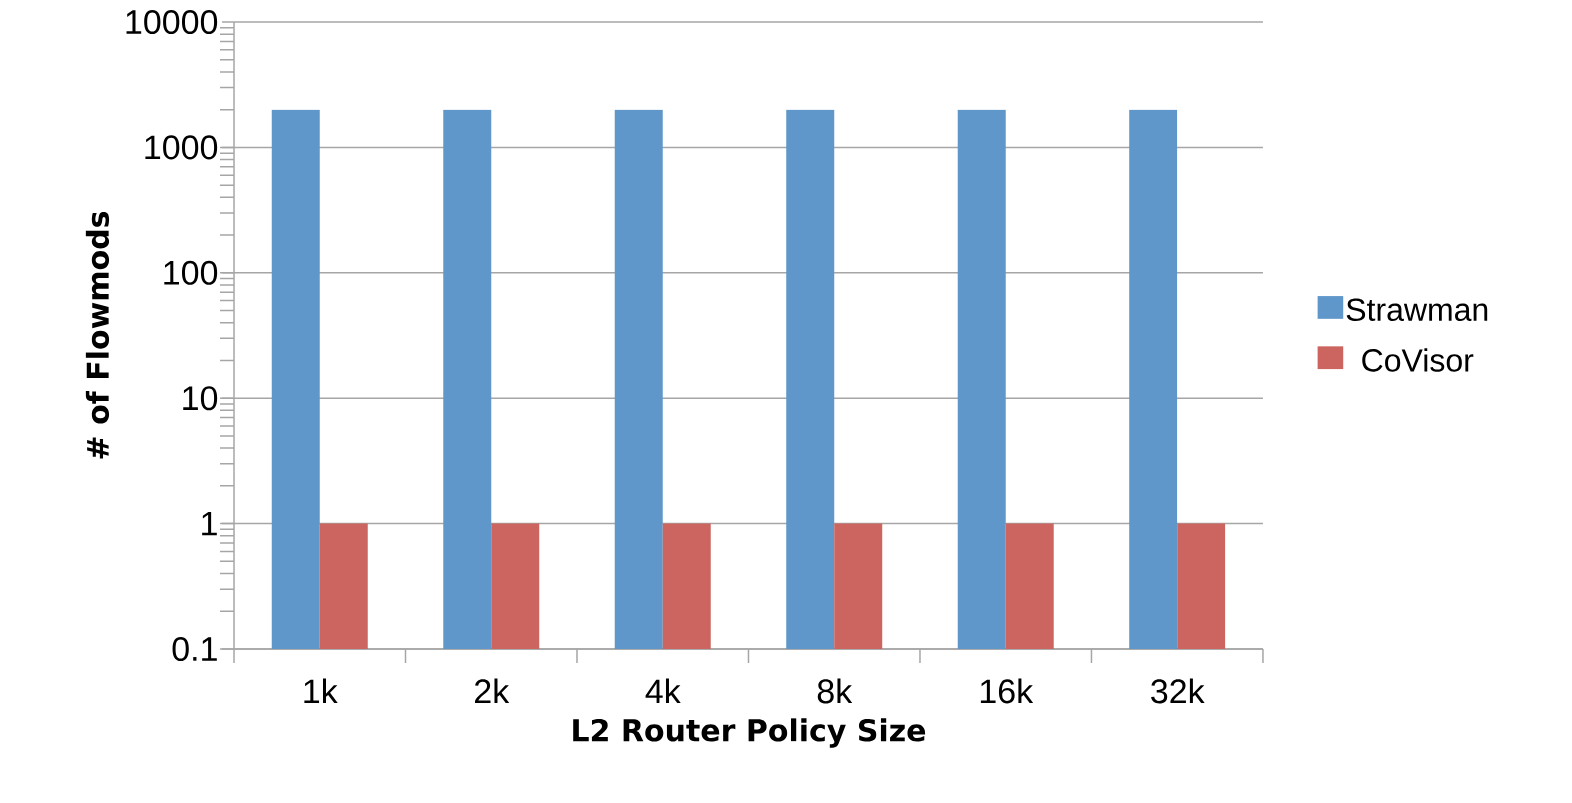 This screenshot has height=803, width=1572. What do you see at coordinates (492, 691) in the screenshot?
I see `x-tick-label: 2k` at bounding box center [492, 691].